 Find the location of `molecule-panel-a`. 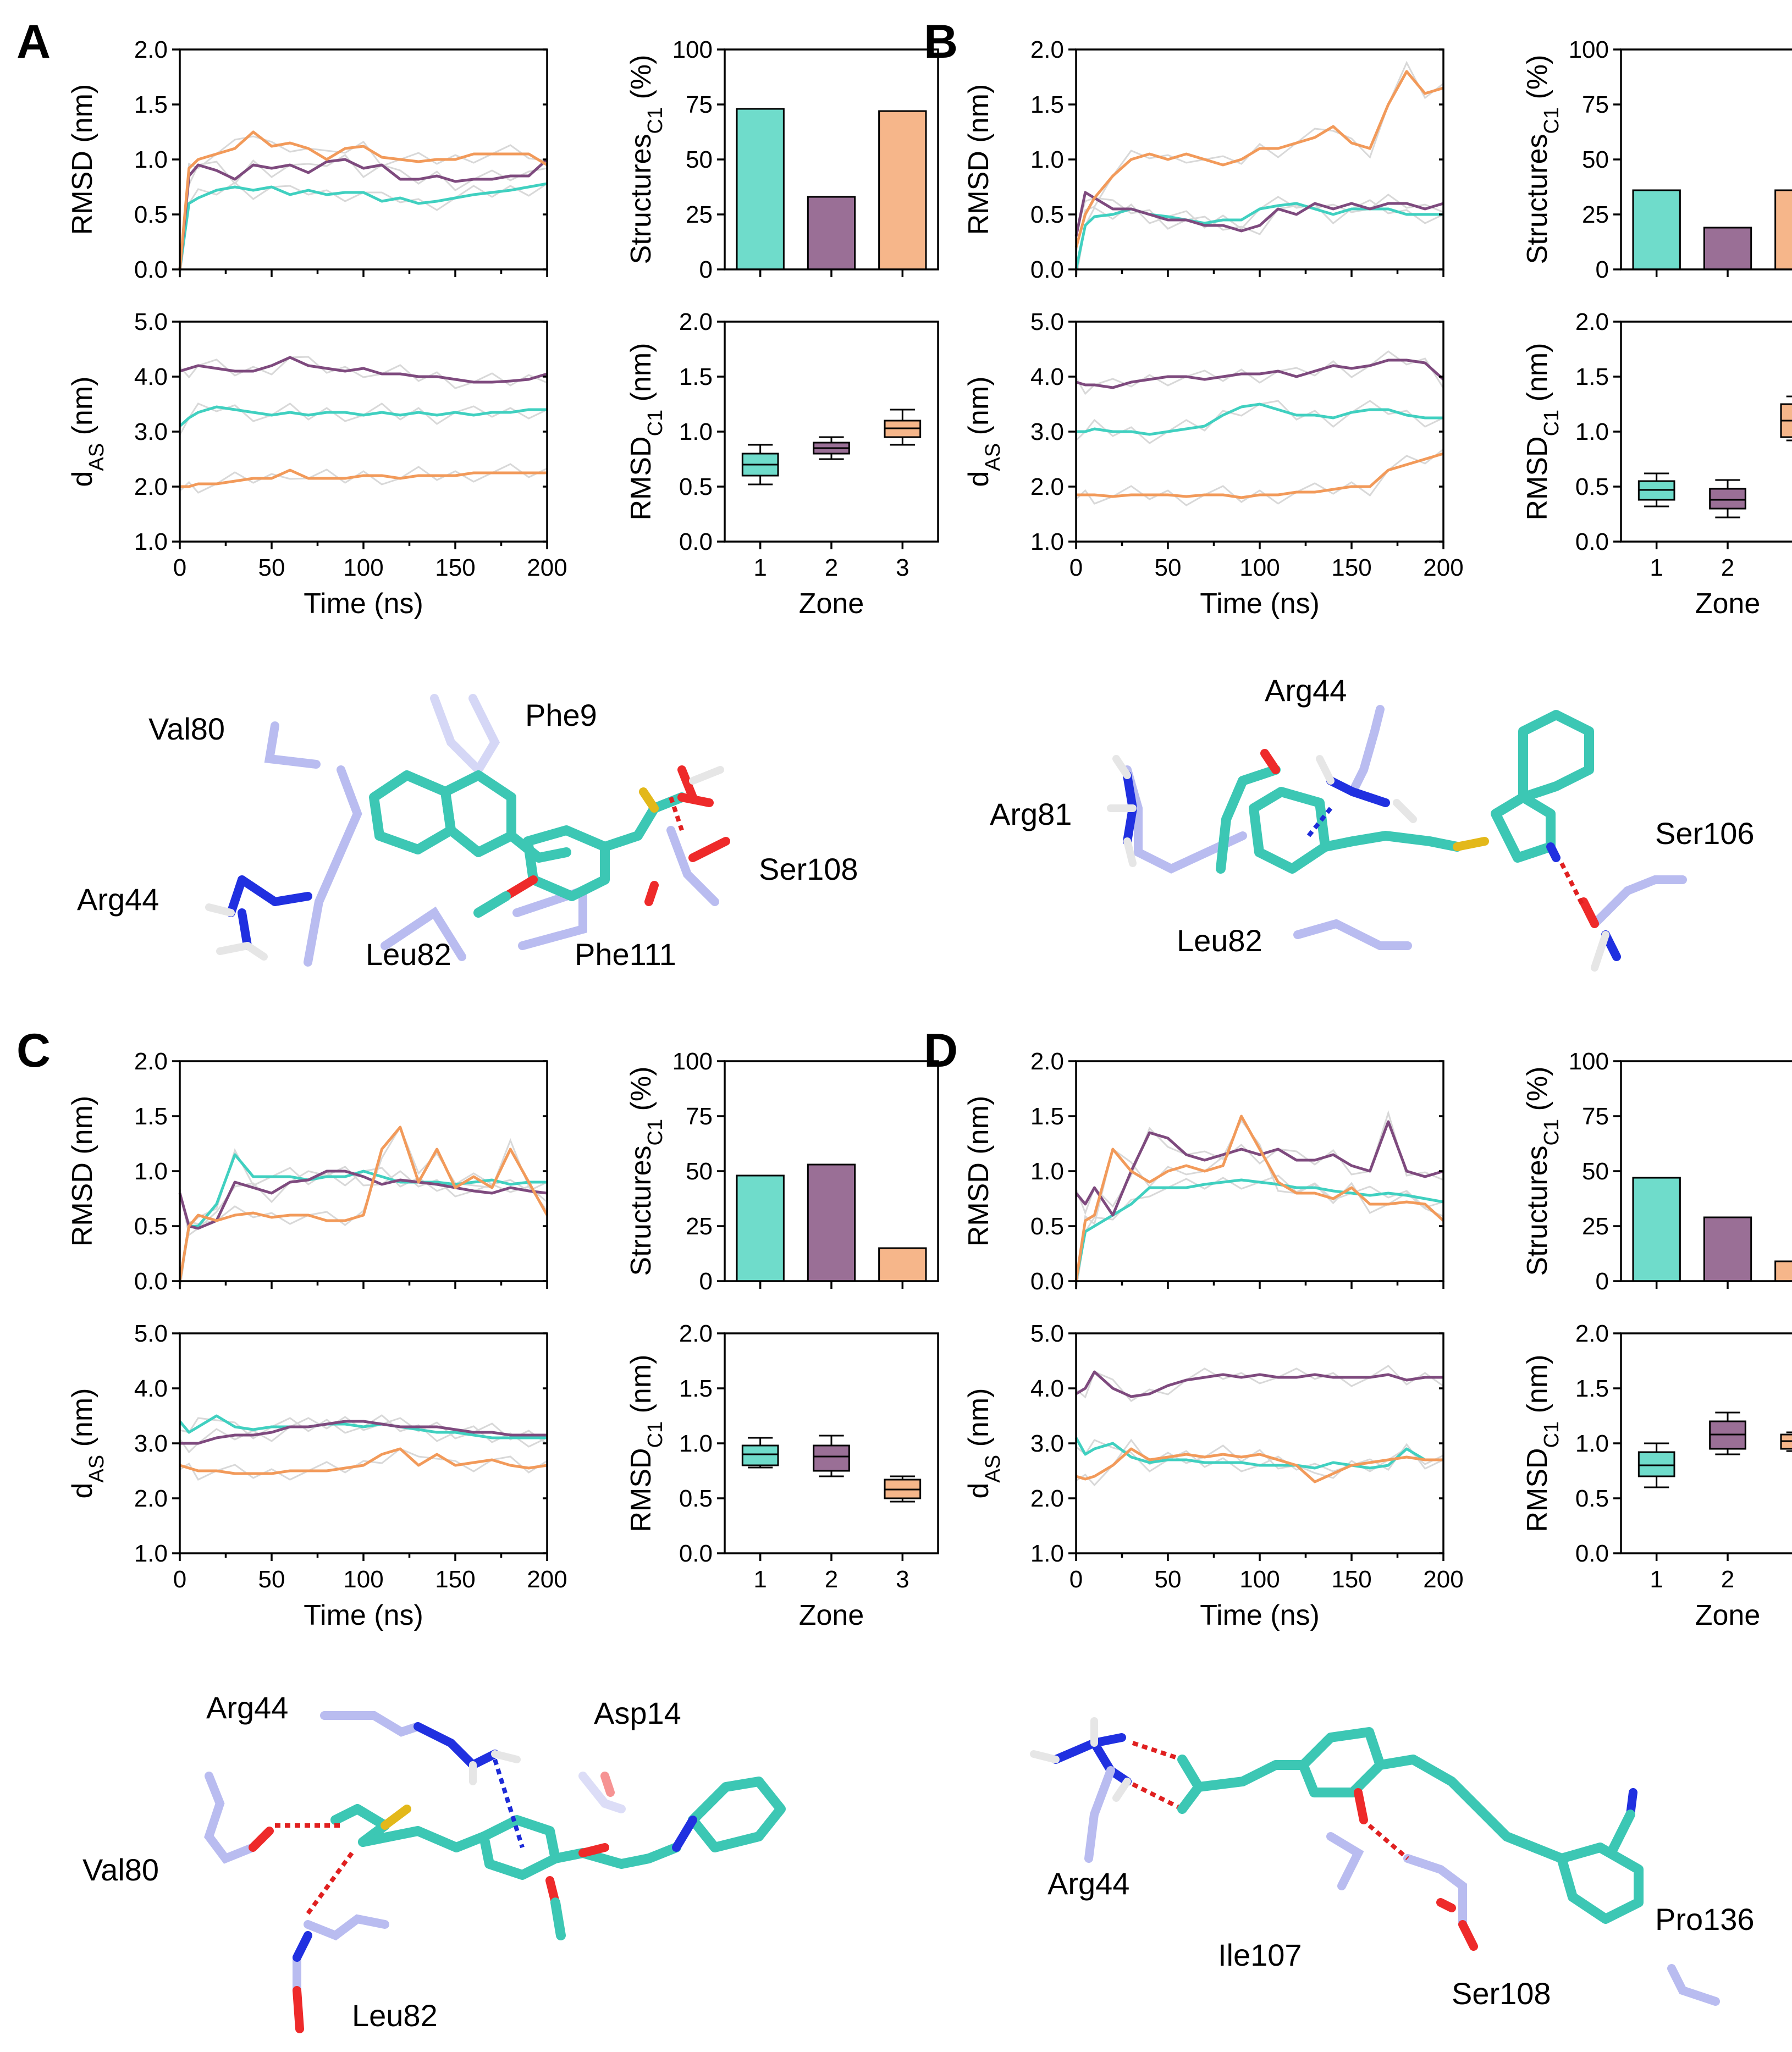

molecule-panel-a is located at coordinates (467, 830).